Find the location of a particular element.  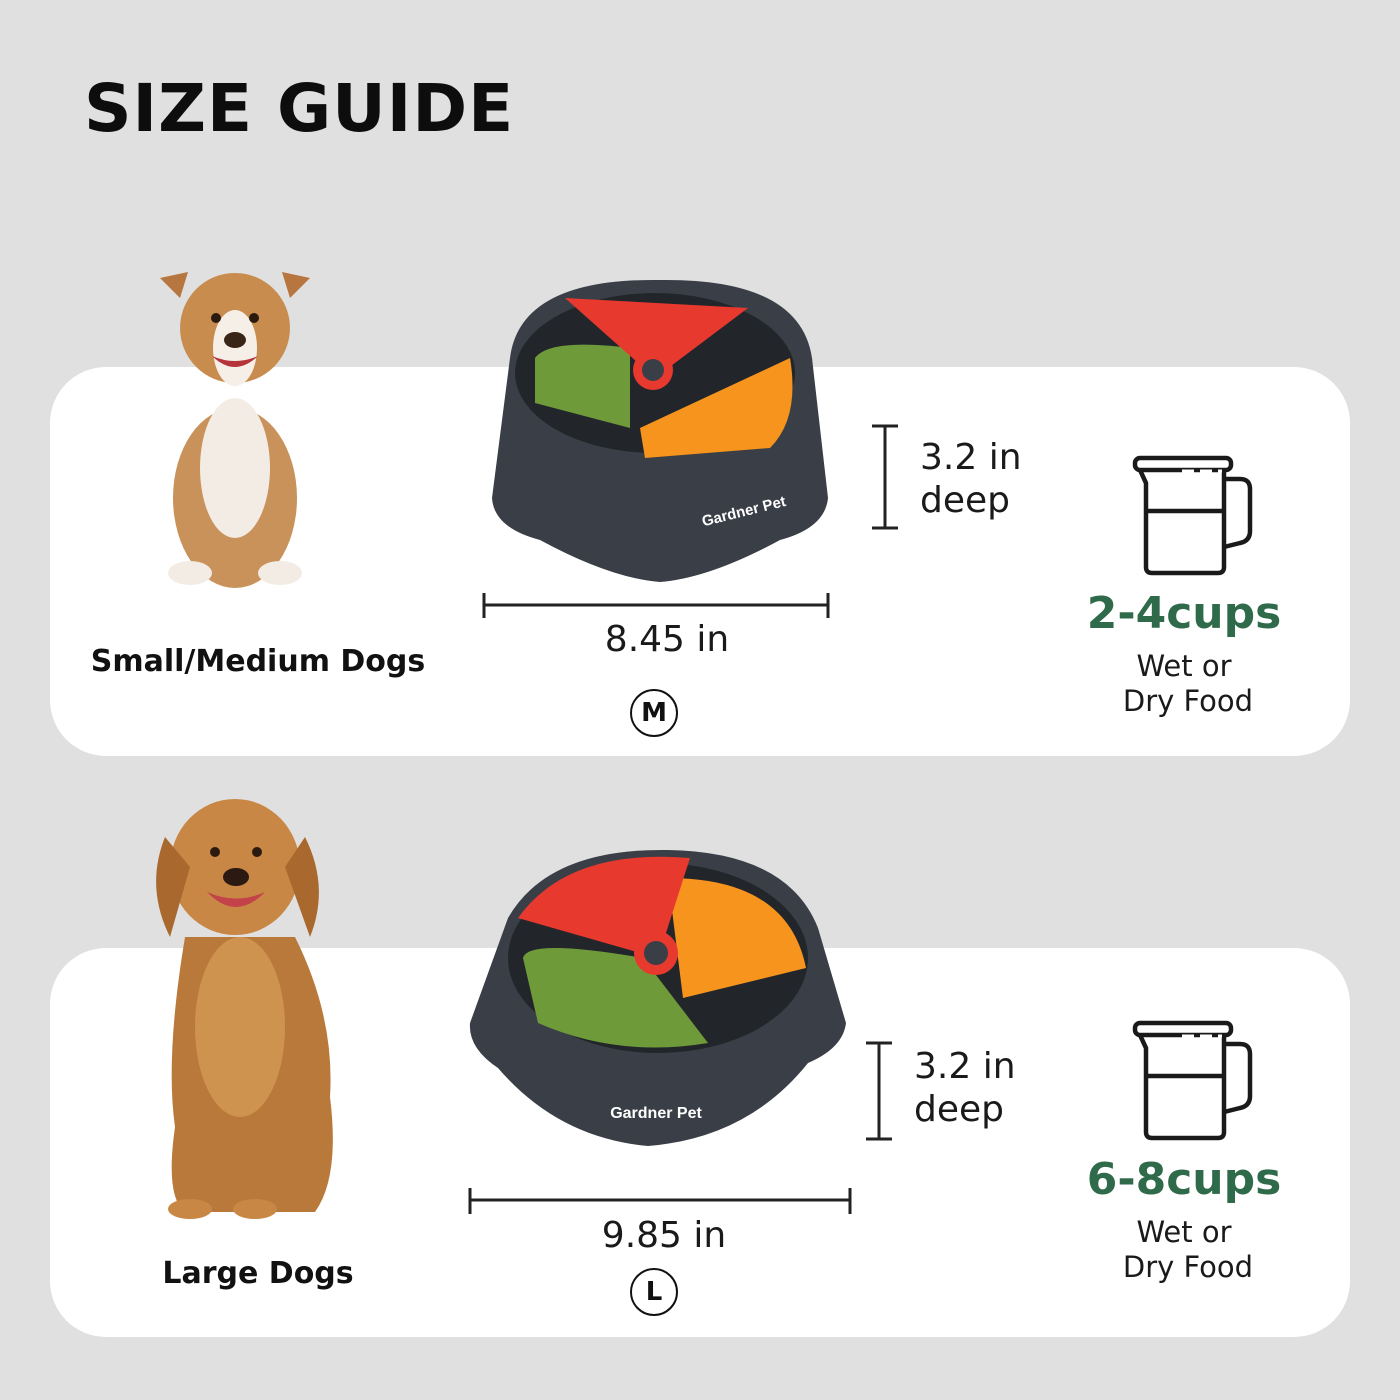

dog-photo-large is located at coordinates (244, 1009).